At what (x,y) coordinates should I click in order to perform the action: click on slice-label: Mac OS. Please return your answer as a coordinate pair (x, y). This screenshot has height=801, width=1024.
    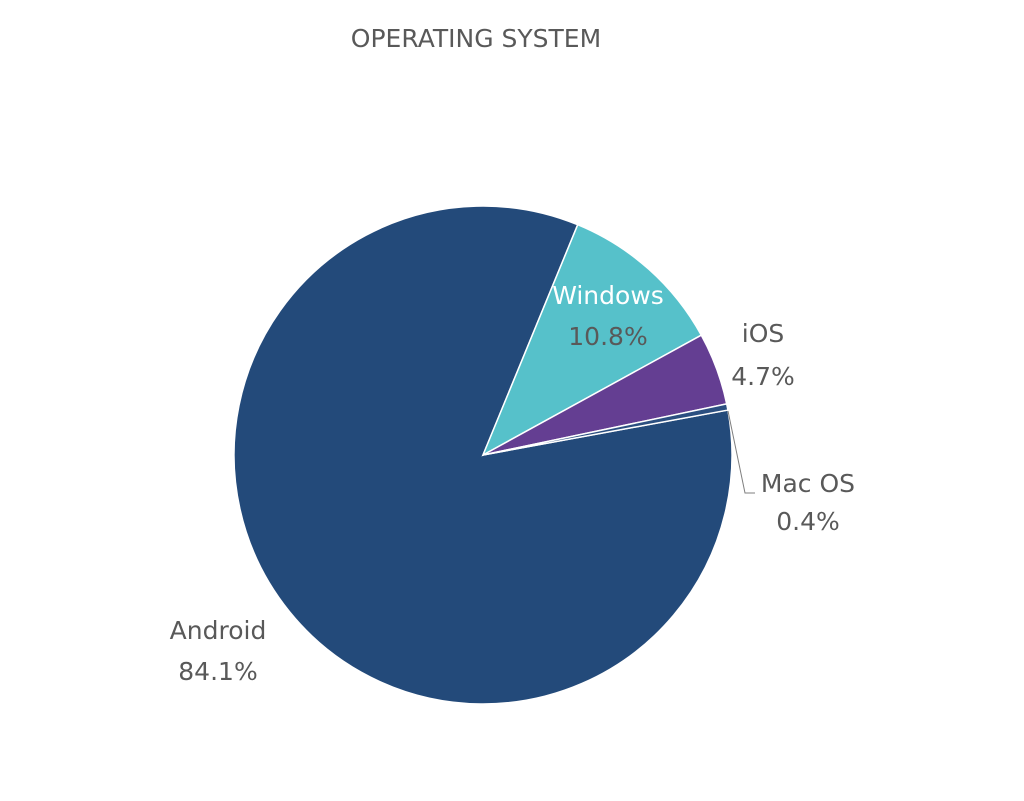
    Looking at the image, I should click on (808, 483).